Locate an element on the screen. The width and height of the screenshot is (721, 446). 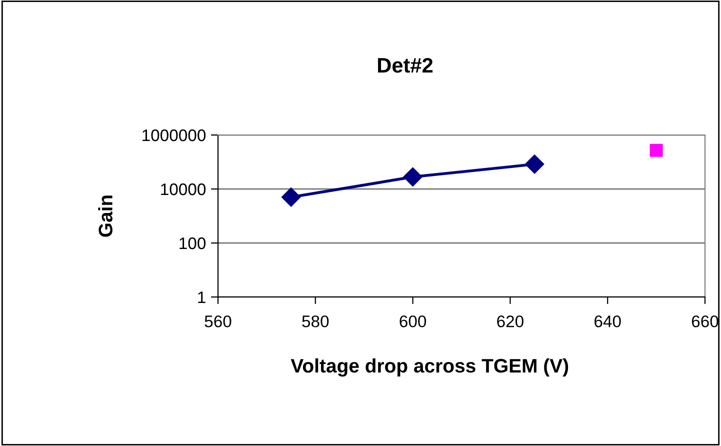
y-tick-label: 100 is located at coordinates (193, 243).